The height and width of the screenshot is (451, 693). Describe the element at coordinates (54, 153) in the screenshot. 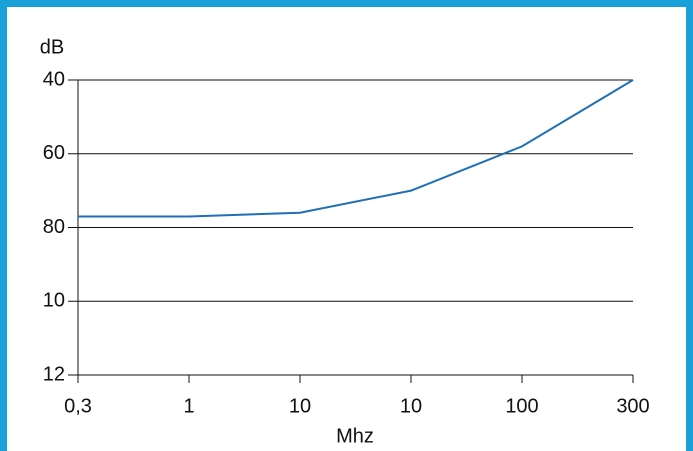

I see `y-tick-label: 60` at that location.